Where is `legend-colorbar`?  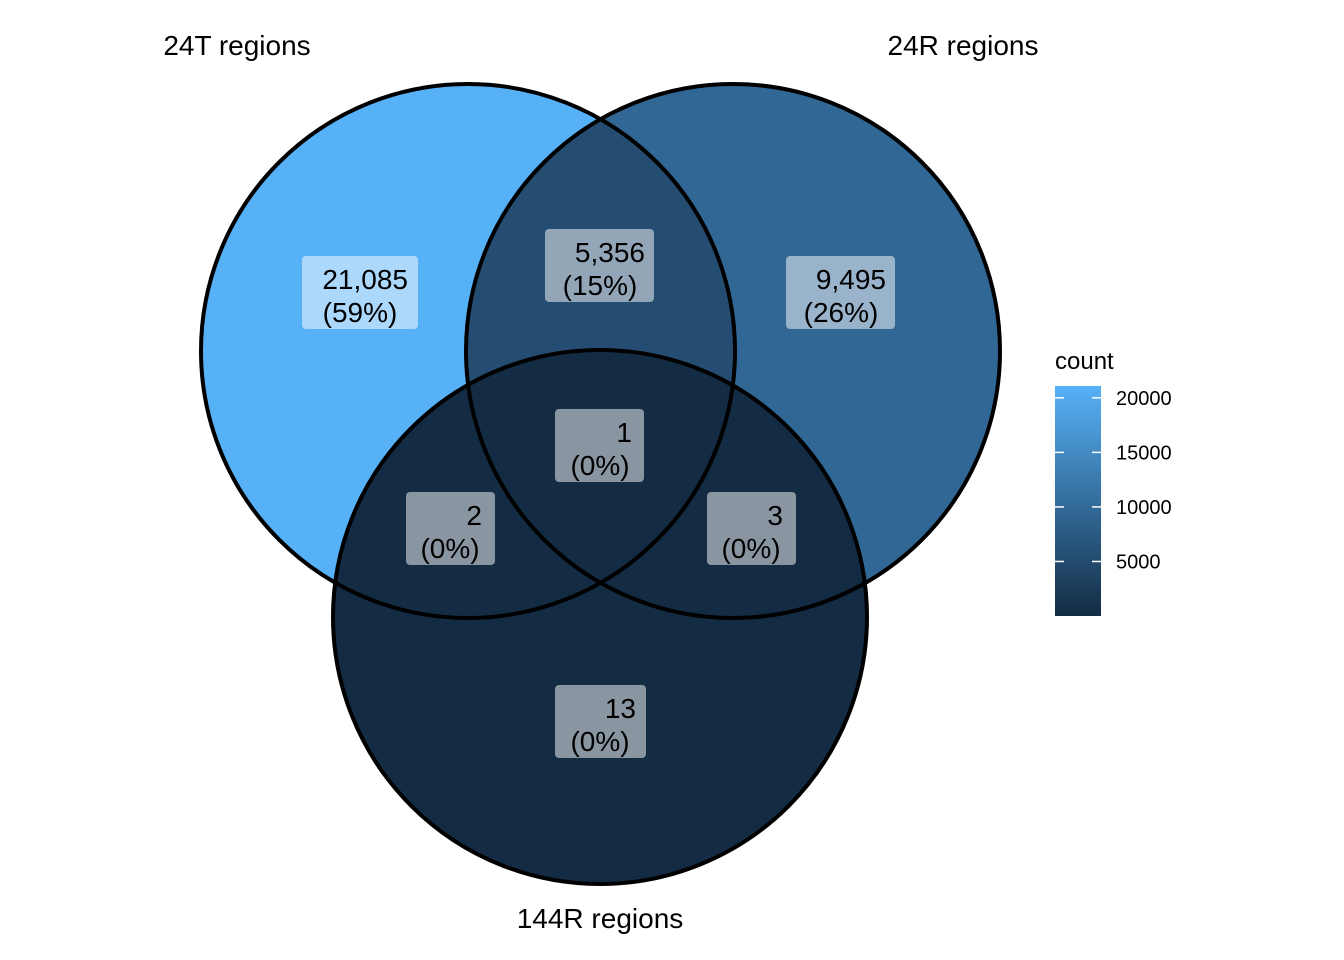 legend-colorbar is located at coordinates (1078, 501).